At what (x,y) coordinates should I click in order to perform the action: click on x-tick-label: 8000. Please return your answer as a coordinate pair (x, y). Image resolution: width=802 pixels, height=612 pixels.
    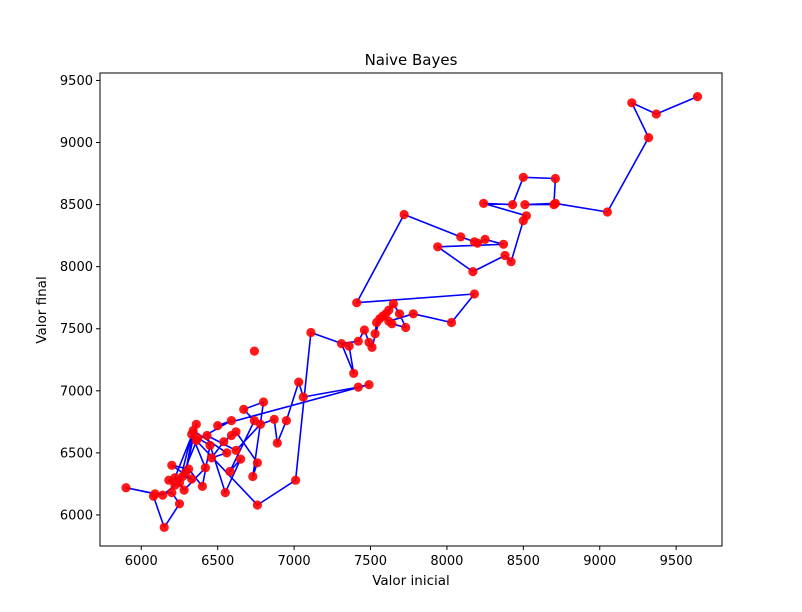
    Looking at the image, I should click on (446, 561).